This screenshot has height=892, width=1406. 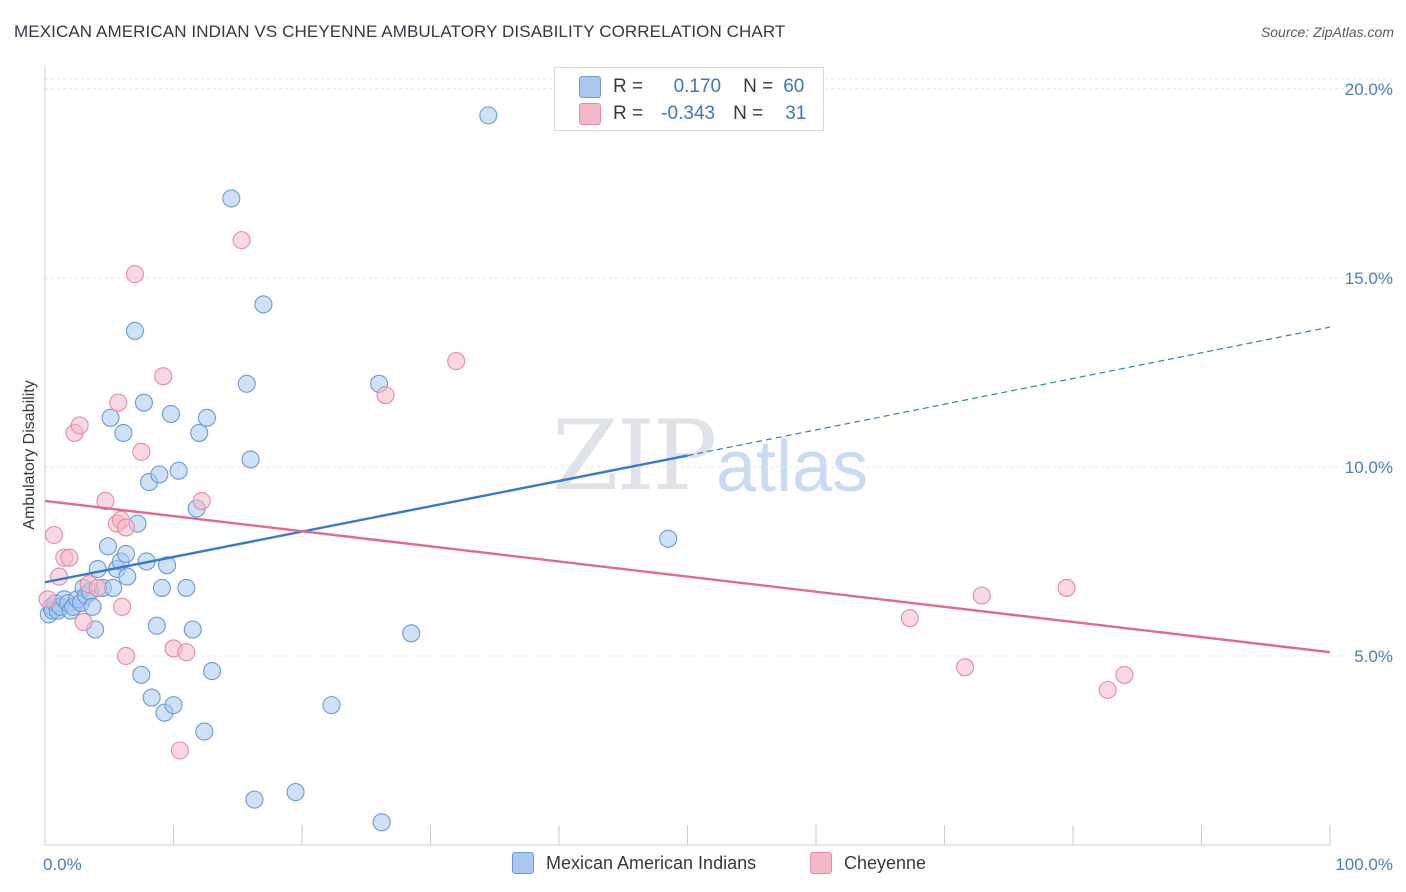 What do you see at coordinates (651, 862) in the screenshot?
I see `bottom-legend-label: Mexican American Indians` at bounding box center [651, 862].